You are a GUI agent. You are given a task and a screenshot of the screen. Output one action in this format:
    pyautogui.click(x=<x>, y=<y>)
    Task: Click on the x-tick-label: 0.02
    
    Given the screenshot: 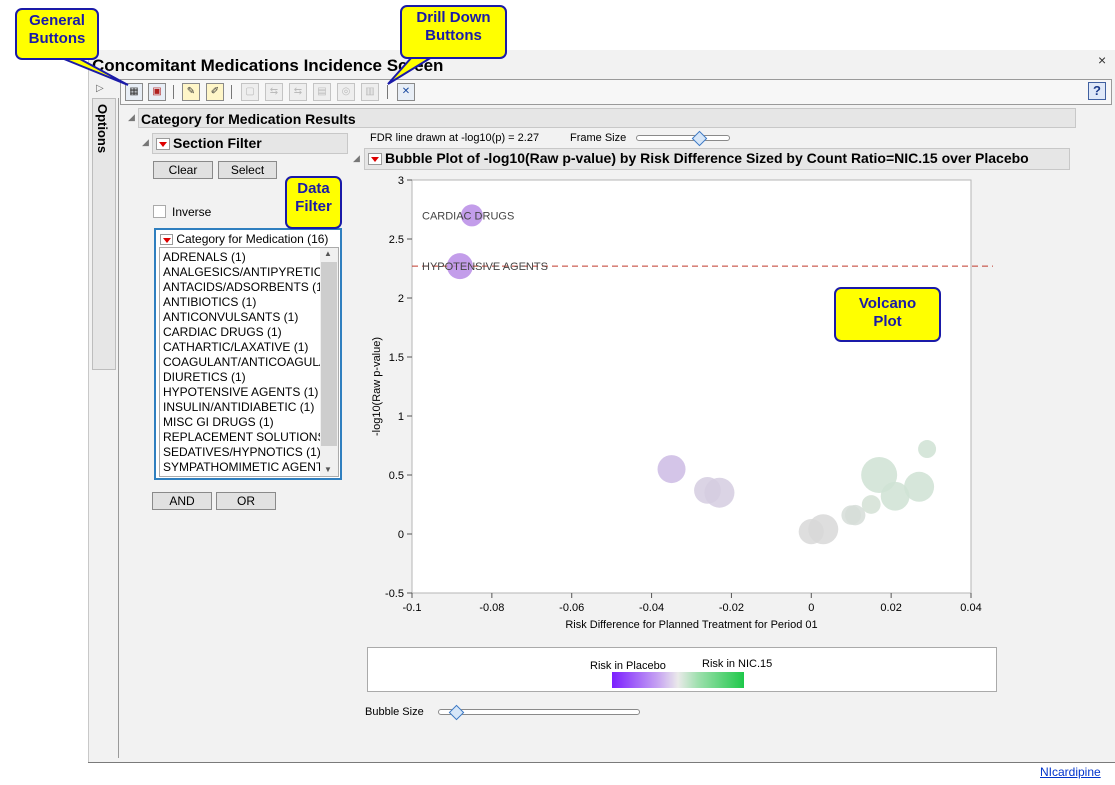 What is the action you would take?
    pyautogui.click(x=890, y=608)
    